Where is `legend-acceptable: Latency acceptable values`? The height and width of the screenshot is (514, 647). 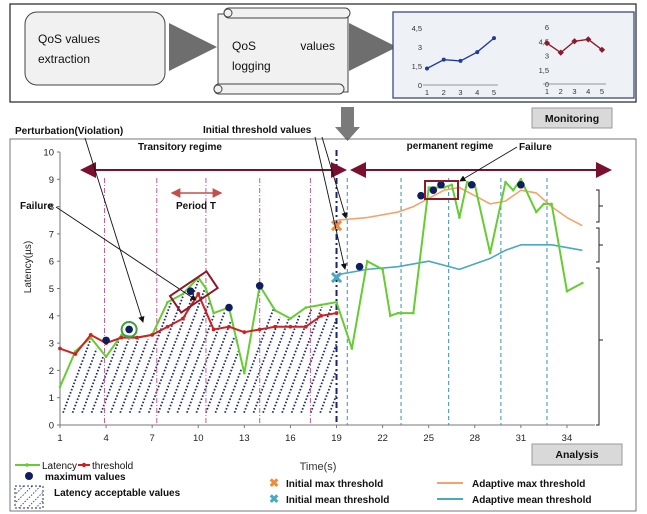
legend-acceptable: Latency acceptable values is located at coordinates (117, 493).